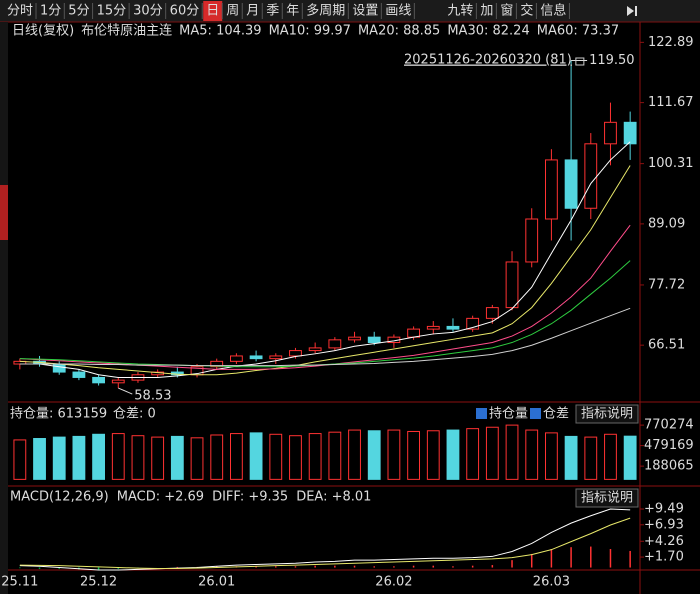  I want to click on x-tick-label: 26.02, so click(393, 582).